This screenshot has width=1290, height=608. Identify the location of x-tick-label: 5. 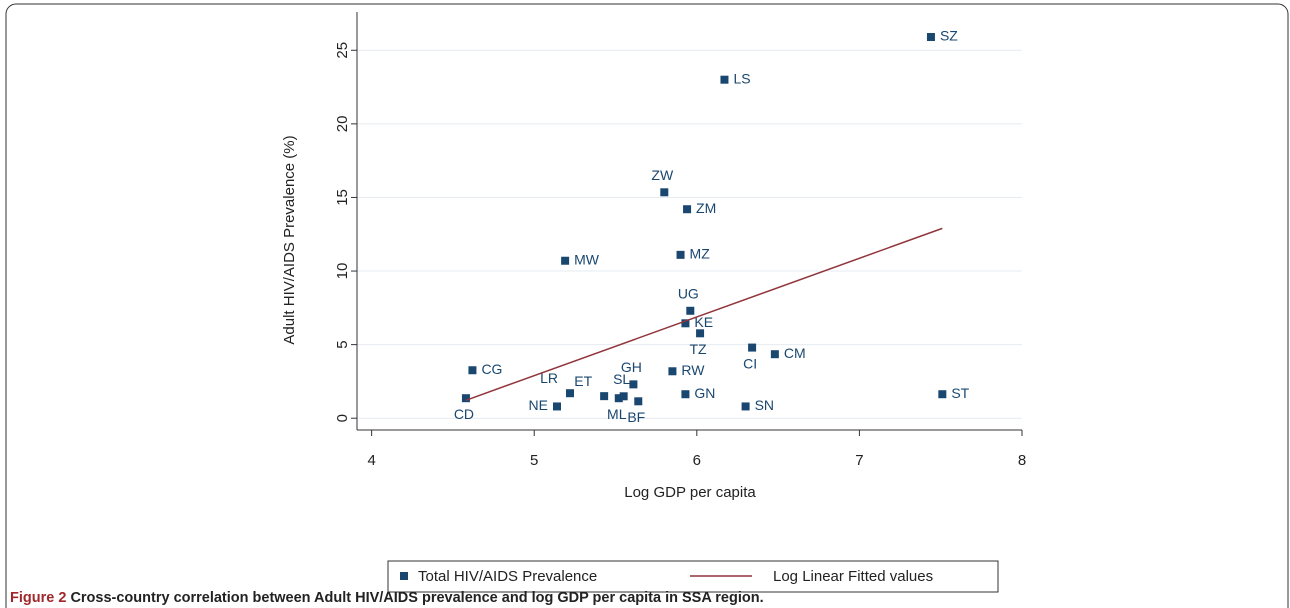
(534, 460).